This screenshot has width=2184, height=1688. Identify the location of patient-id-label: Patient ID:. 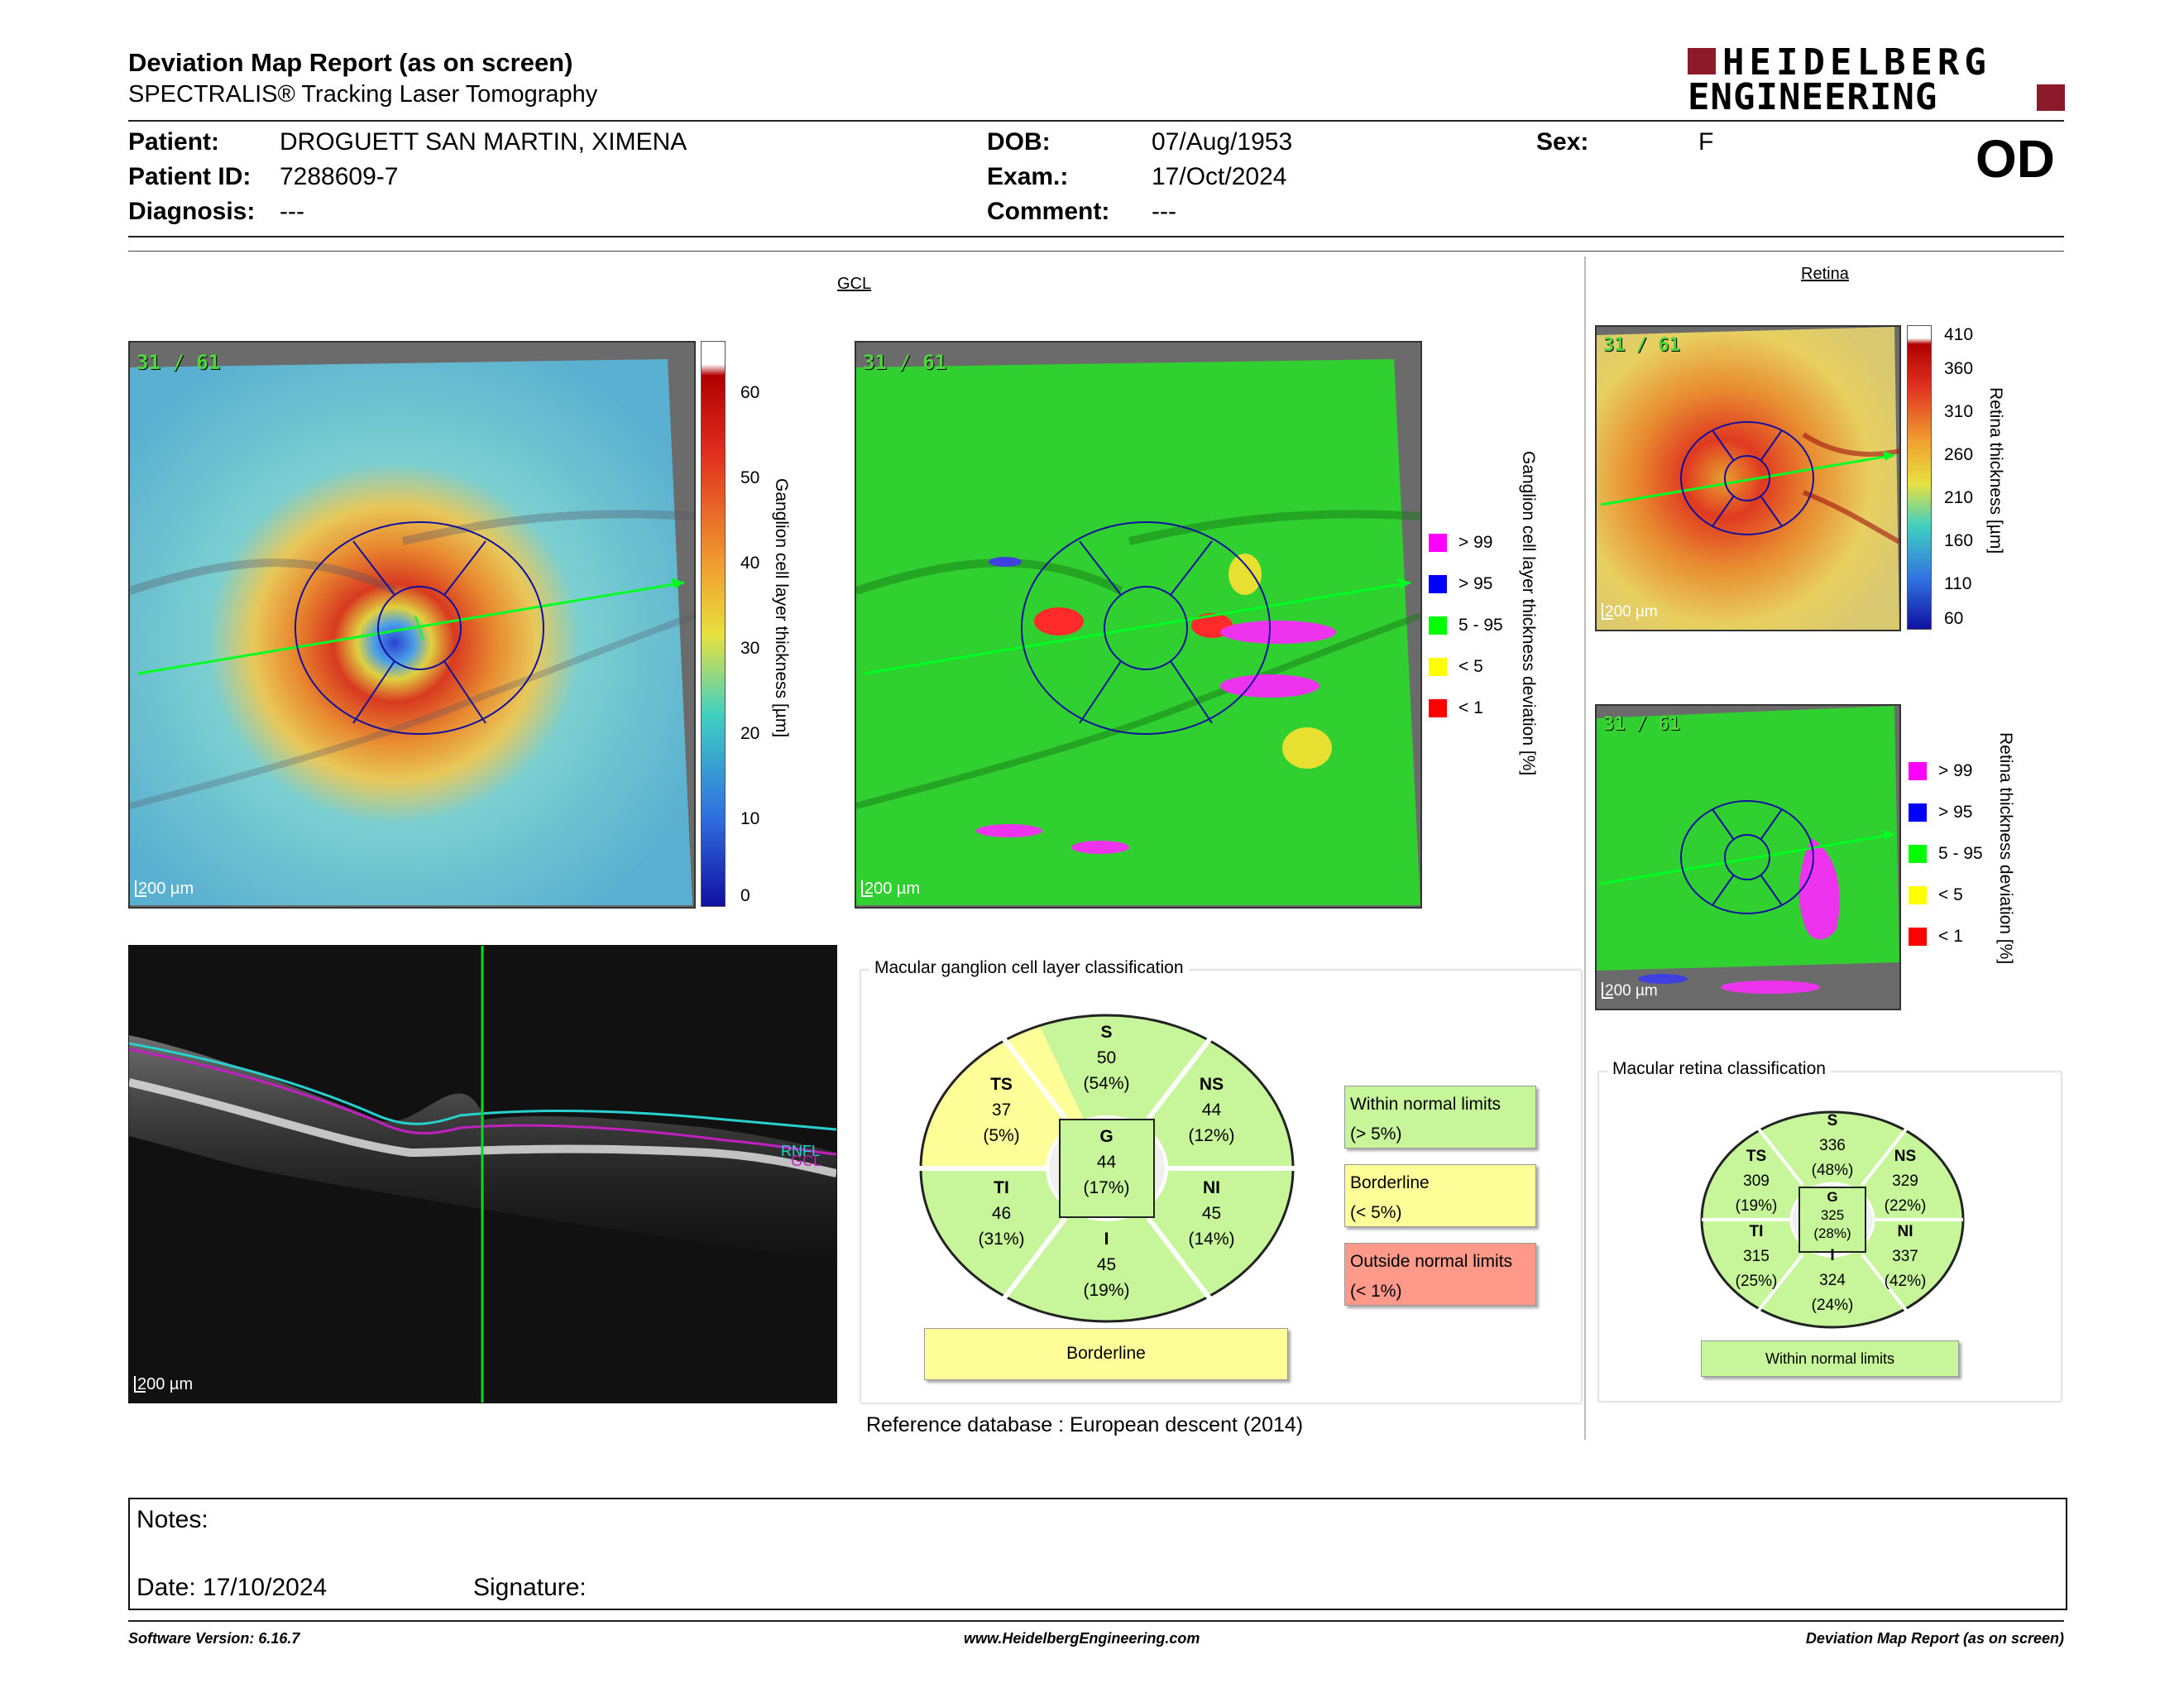
(189, 176).